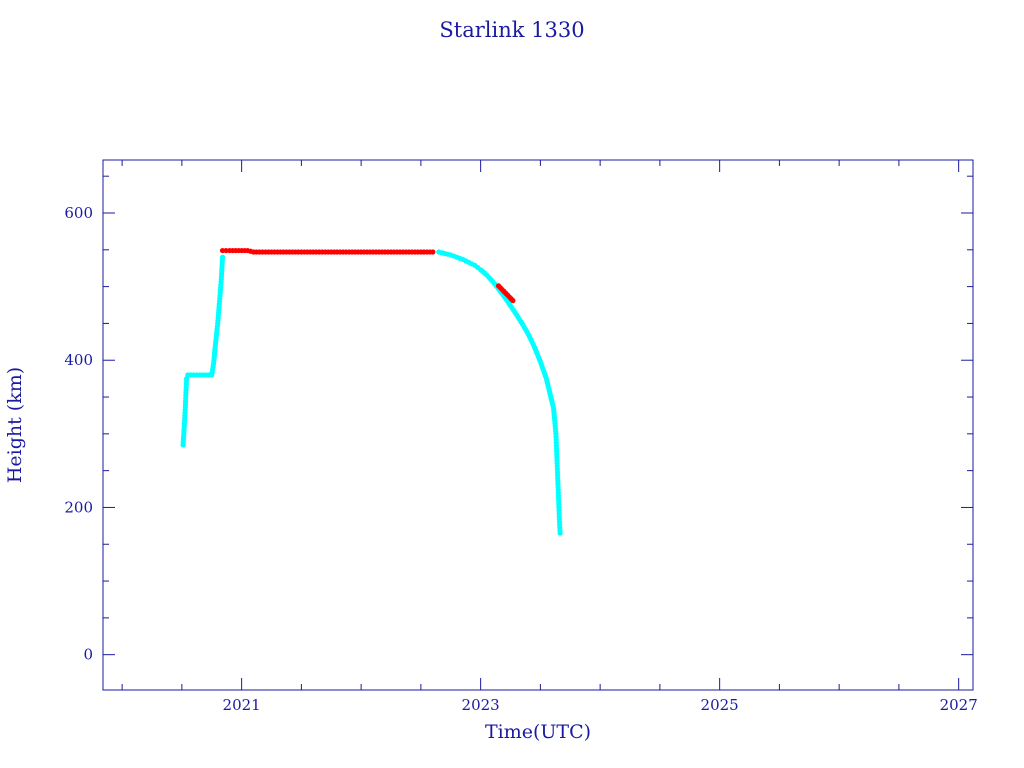  Describe the element at coordinates (371, 391) in the screenshot. I see `data-points` at that location.